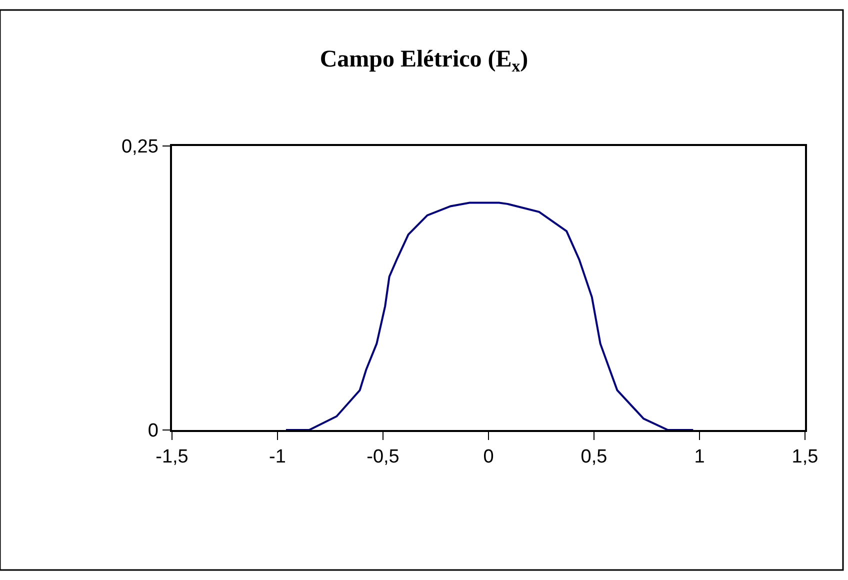 The height and width of the screenshot is (580, 848). Describe the element at coordinates (488, 457) in the screenshot. I see `x-tick-label: 0` at that location.